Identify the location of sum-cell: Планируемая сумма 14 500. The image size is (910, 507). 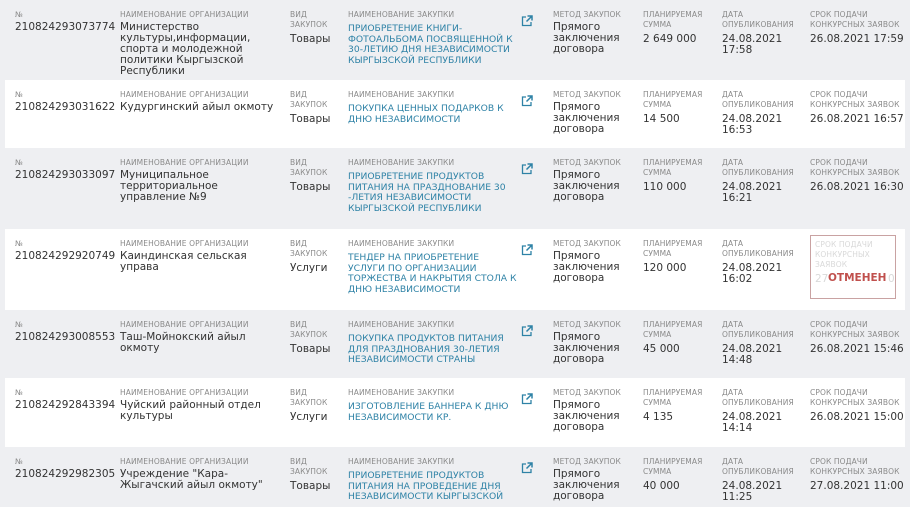
(680, 107).